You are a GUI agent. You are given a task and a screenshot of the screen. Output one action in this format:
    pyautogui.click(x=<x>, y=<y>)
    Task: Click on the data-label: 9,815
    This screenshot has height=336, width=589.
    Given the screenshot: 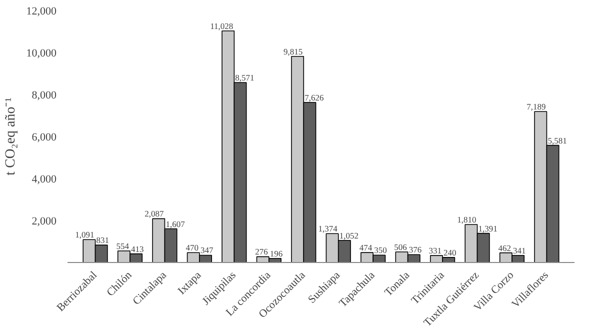 What is the action you would take?
    pyautogui.click(x=293, y=51)
    